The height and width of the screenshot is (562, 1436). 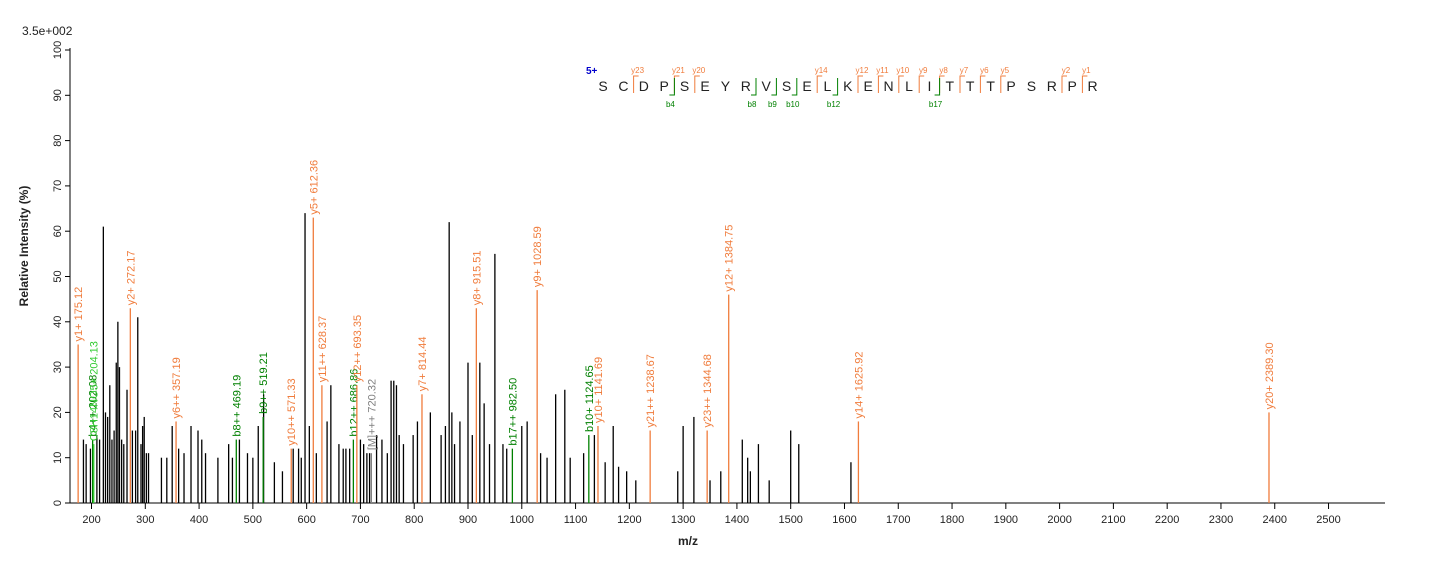 What do you see at coordinates (58, 95) in the screenshot?
I see `y-tick-label: 90` at bounding box center [58, 95].